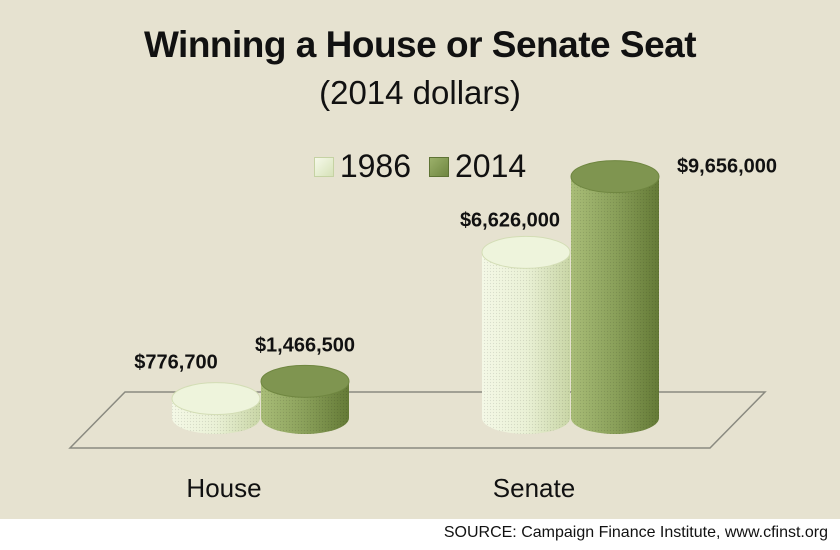 This screenshot has width=840, height=550. Describe the element at coordinates (420, 92) in the screenshot. I see `chart-subtitle: (2014 dollars)` at that location.